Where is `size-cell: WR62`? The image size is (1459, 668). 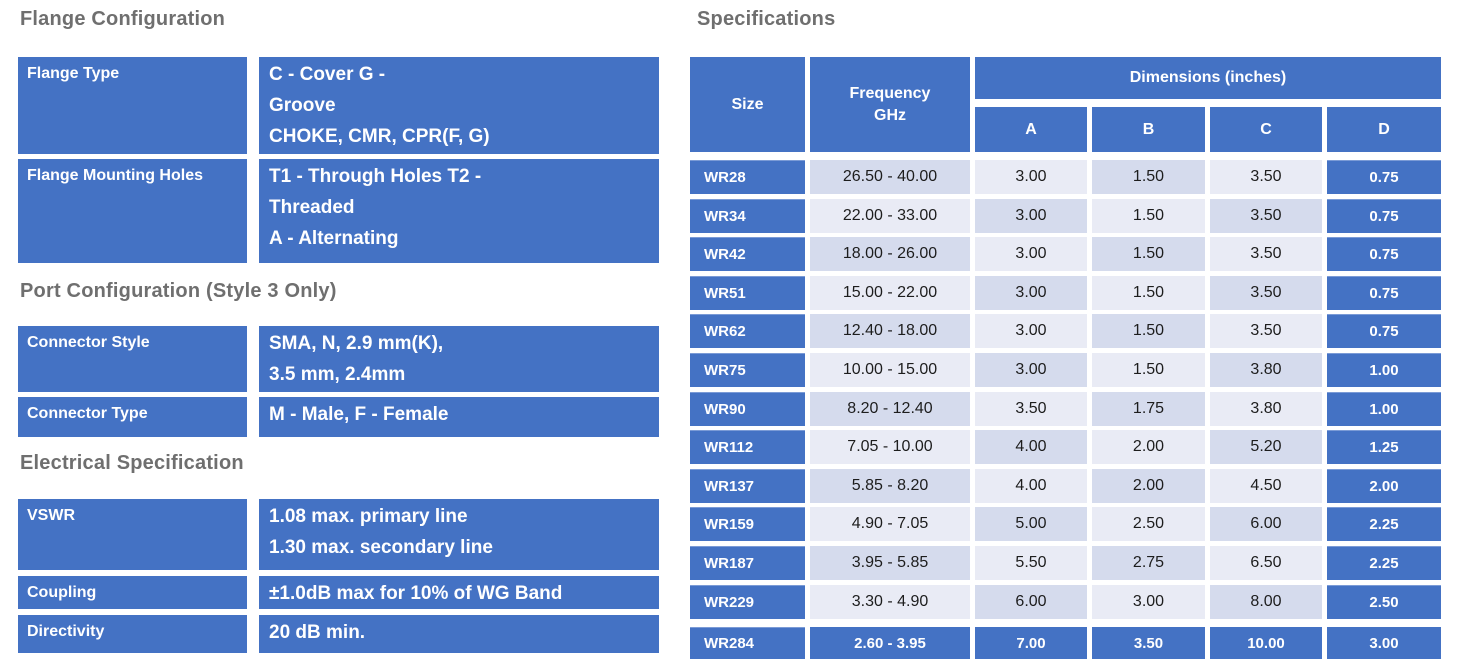 size-cell: WR62 is located at coordinates (747, 331).